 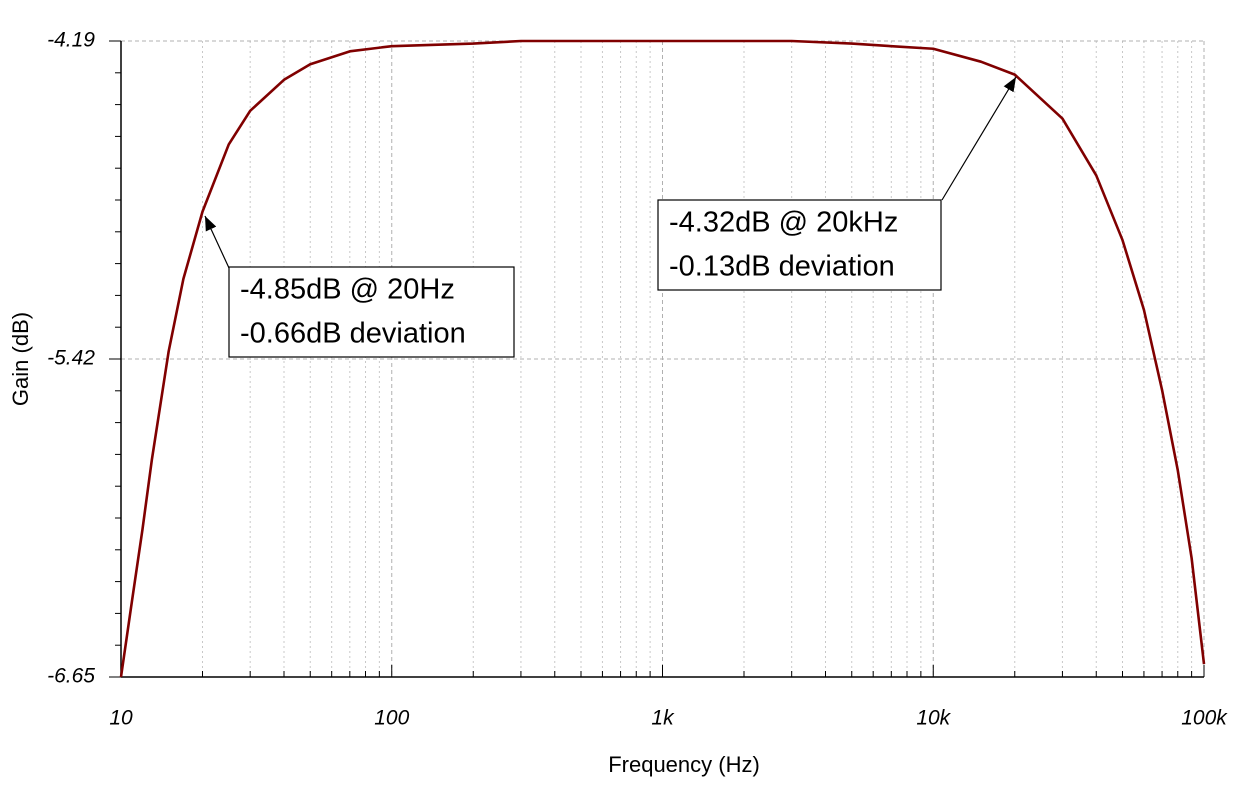 I want to click on x-tick-label: 10, so click(x=121, y=718).